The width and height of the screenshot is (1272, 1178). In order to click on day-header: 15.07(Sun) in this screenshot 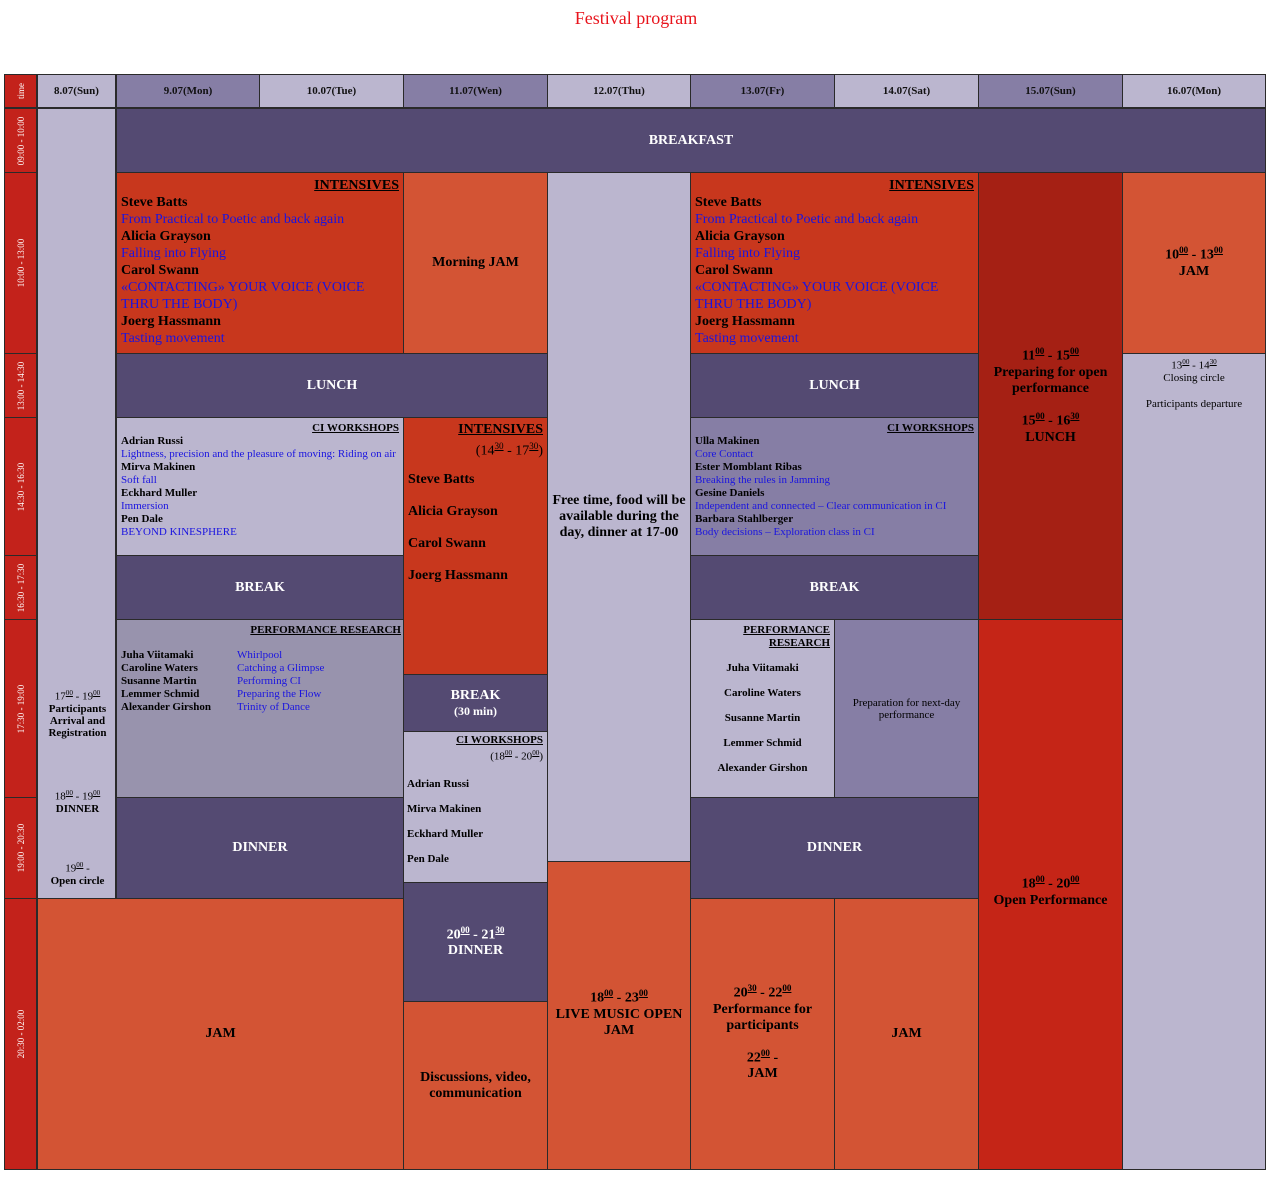, I will do `click(1050, 91)`.